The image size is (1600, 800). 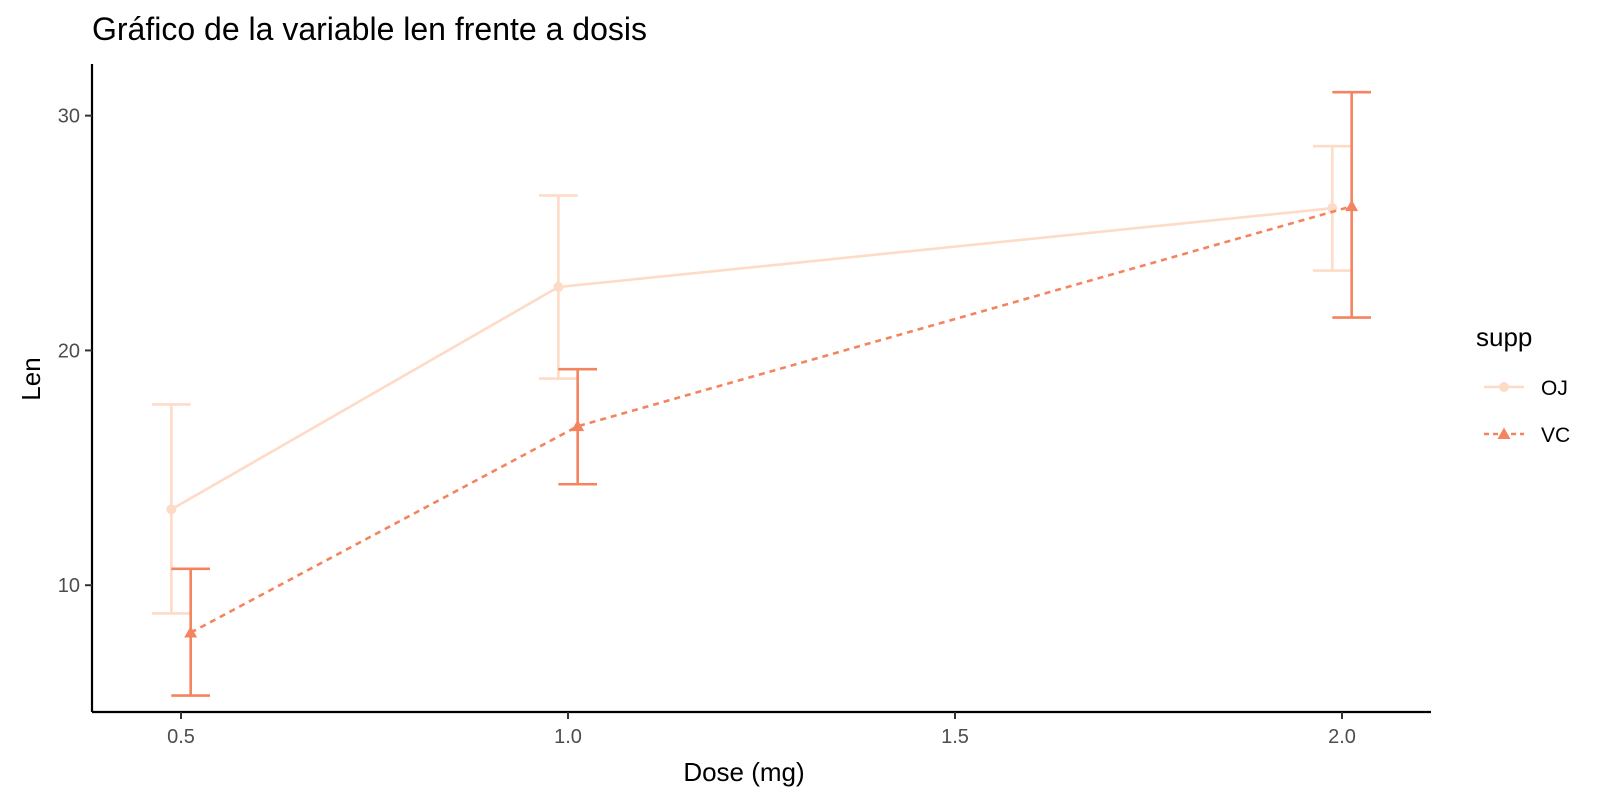 What do you see at coordinates (1342, 737) in the screenshot?
I see `x-tick-label: 2.0` at bounding box center [1342, 737].